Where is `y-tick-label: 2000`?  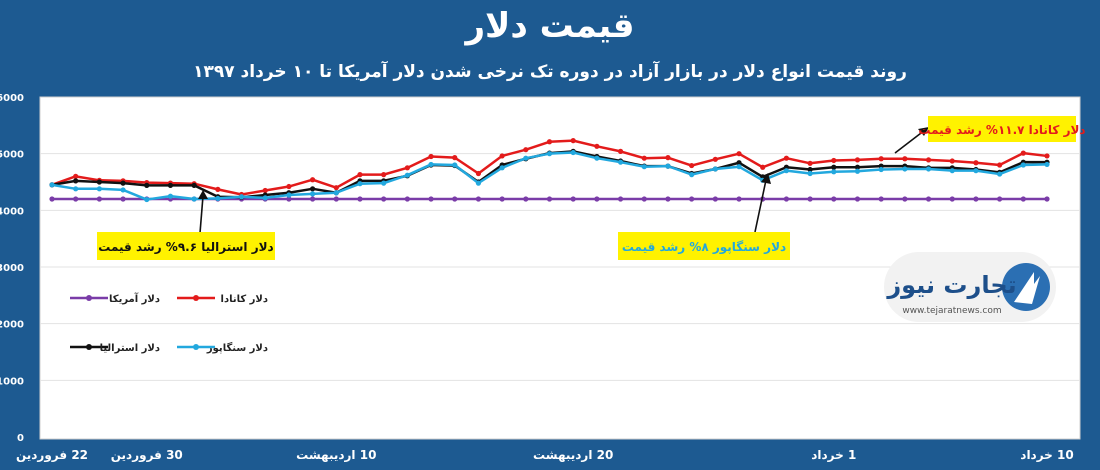
y-tick-label: 2000 is located at coordinates (12, 325).